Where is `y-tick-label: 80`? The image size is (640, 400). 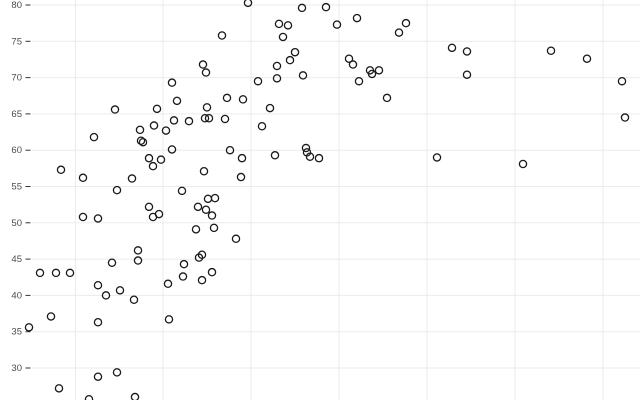
y-tick-label: 80 is located at coordinates (16, 5).